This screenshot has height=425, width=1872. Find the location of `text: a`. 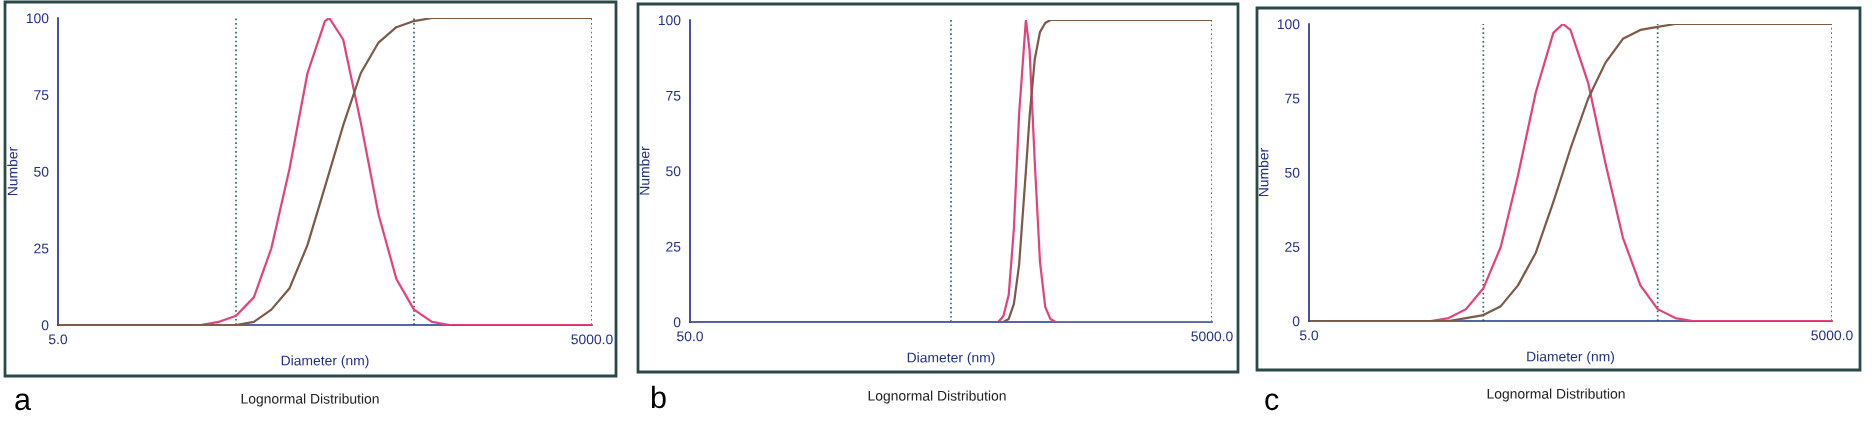

text: a is located at coordinates (23, 402).